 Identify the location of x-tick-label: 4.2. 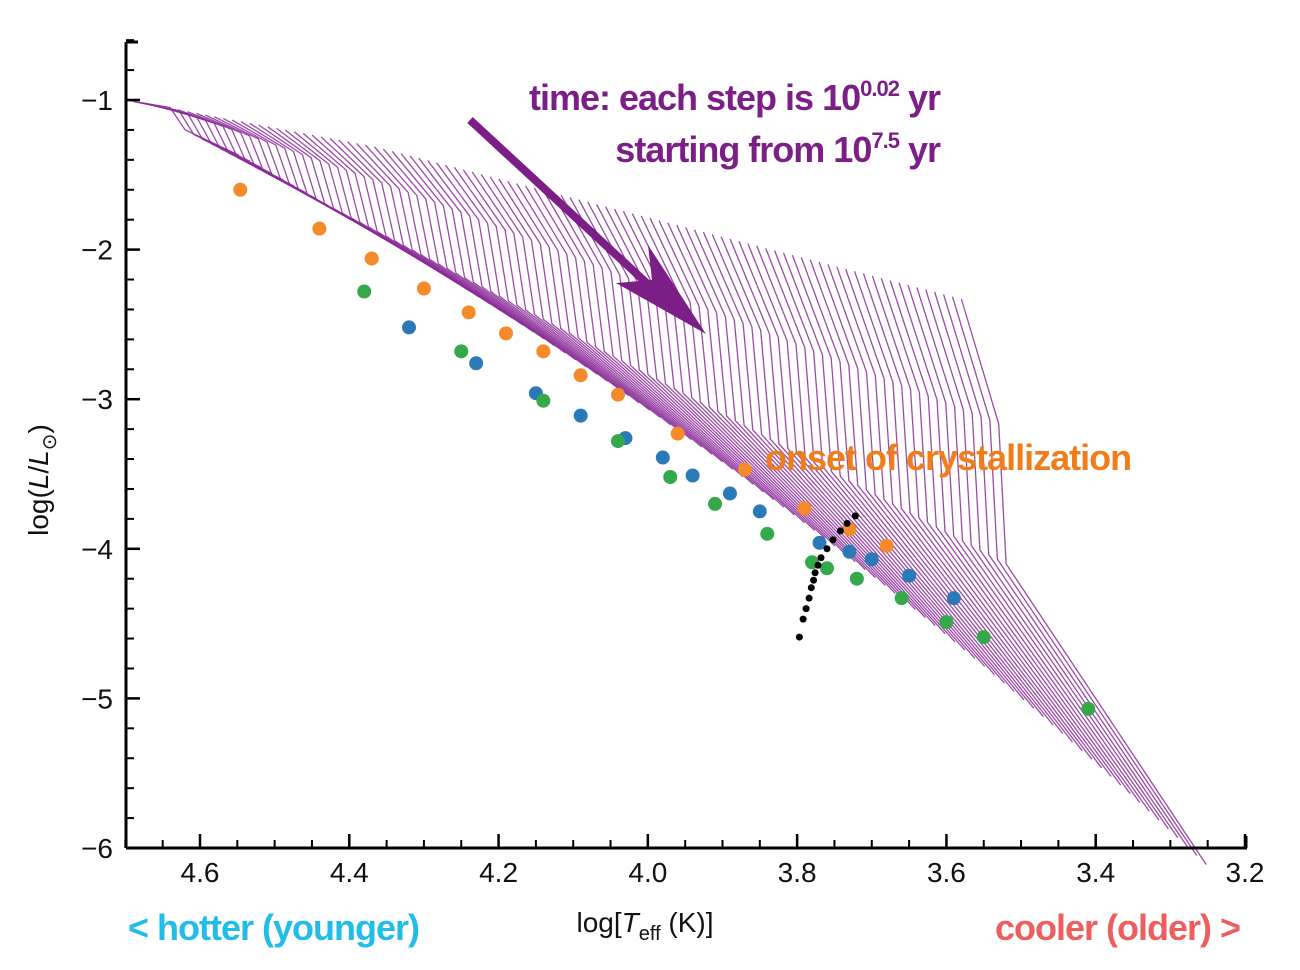
(498, 872).